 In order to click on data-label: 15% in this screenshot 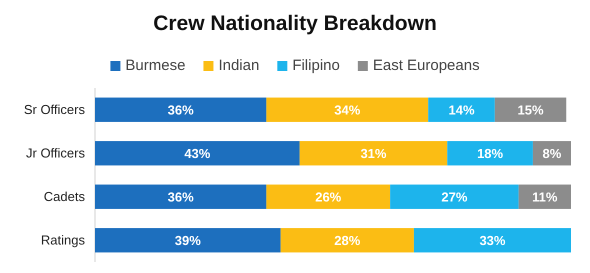, I will do `click(531, 110)`.